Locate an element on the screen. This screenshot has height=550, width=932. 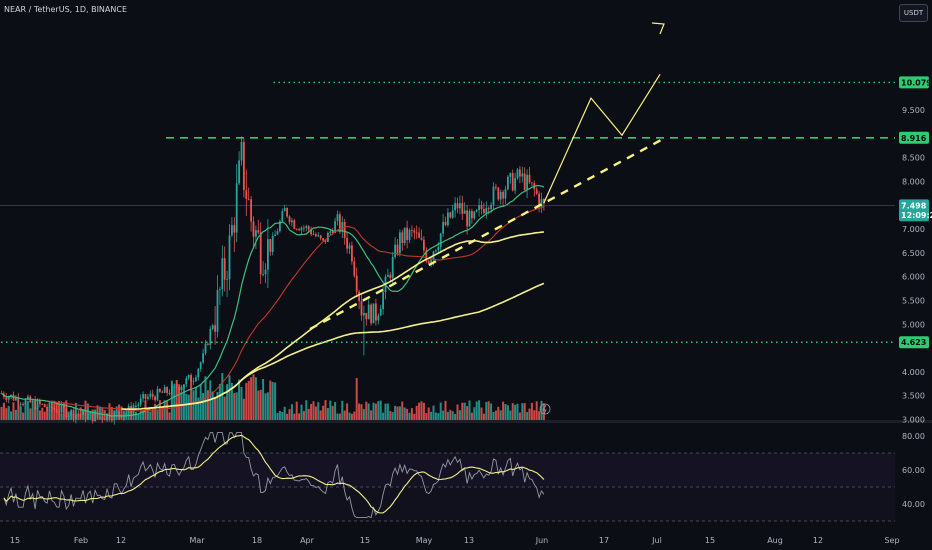
currency-button: USDT is located at coordinates (913, 13).